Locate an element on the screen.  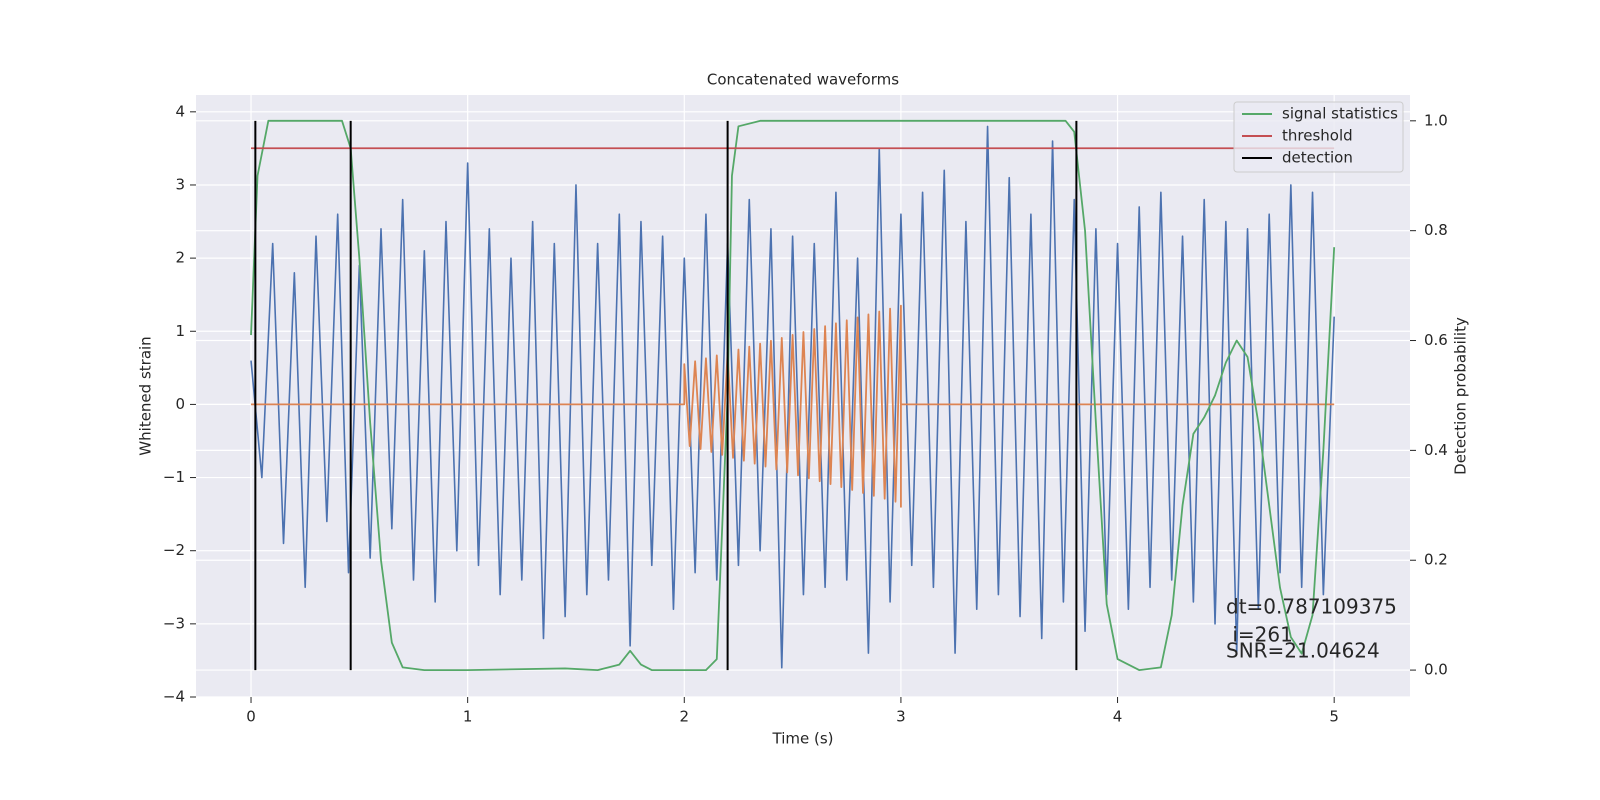
x-tick-label: 4 is located at coordinates (1118, 717).